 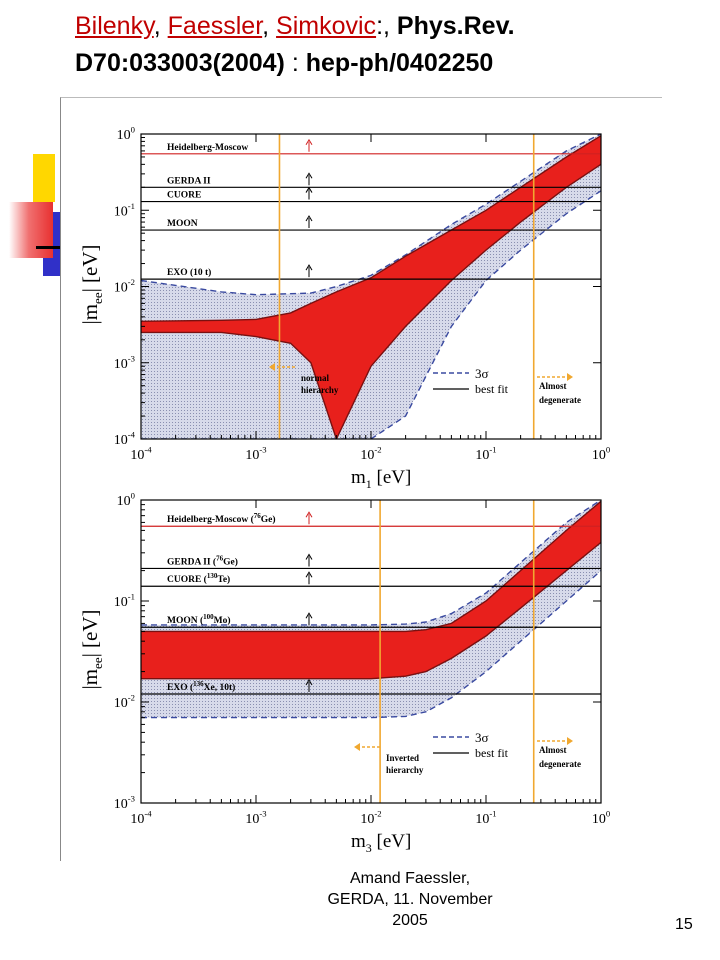 I want to click on footer-line: GERDA, 11. November, so click(x=410, y=899).